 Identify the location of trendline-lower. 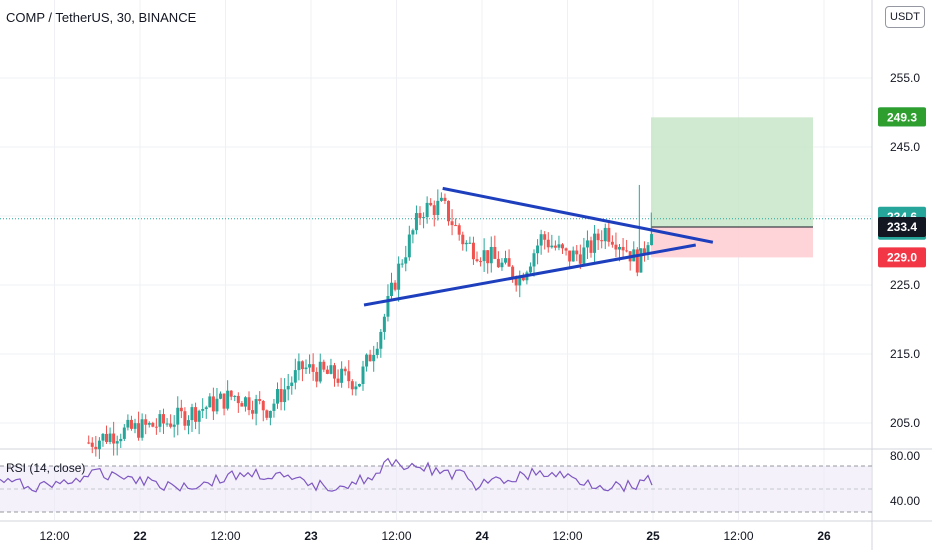
(530, 275).